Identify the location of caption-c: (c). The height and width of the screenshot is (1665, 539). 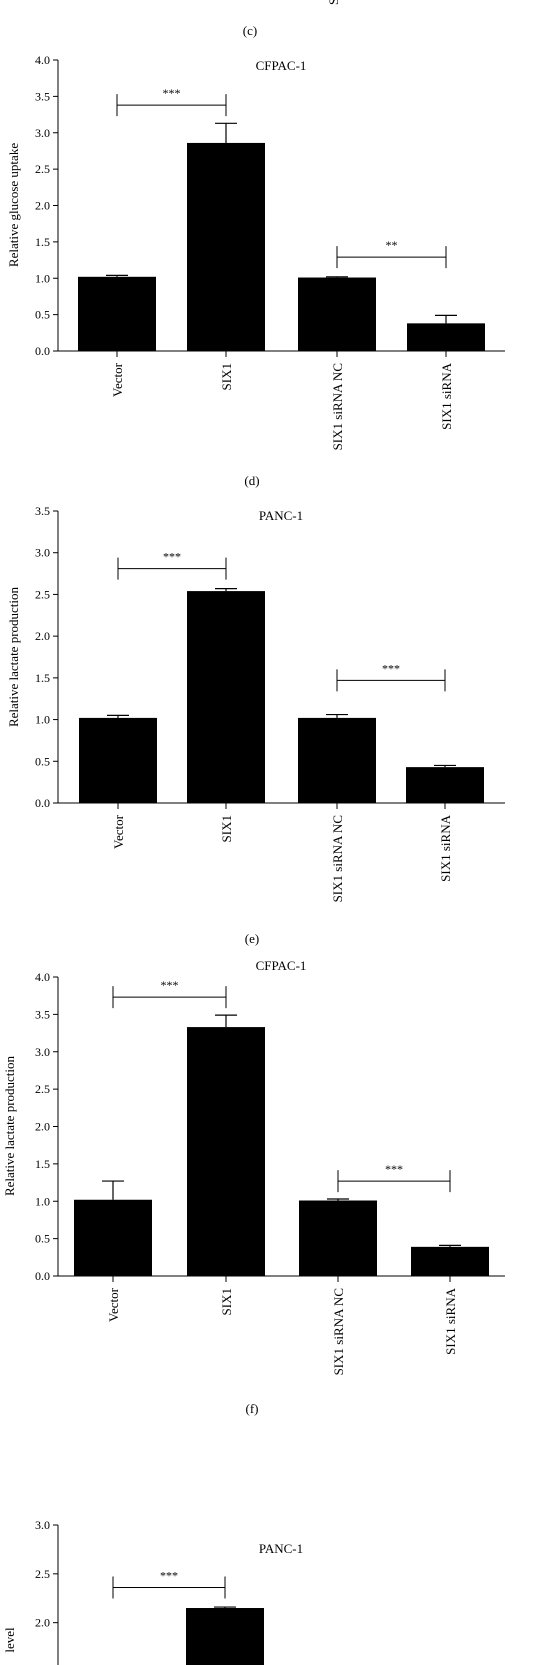
(250, 30).